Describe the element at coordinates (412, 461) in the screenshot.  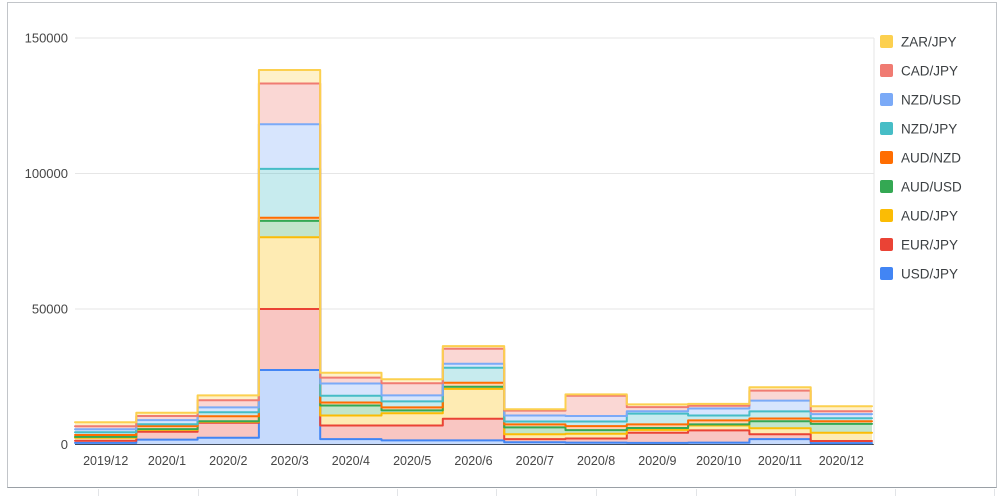
I see `x-tick-label: 2020/5` at that location.